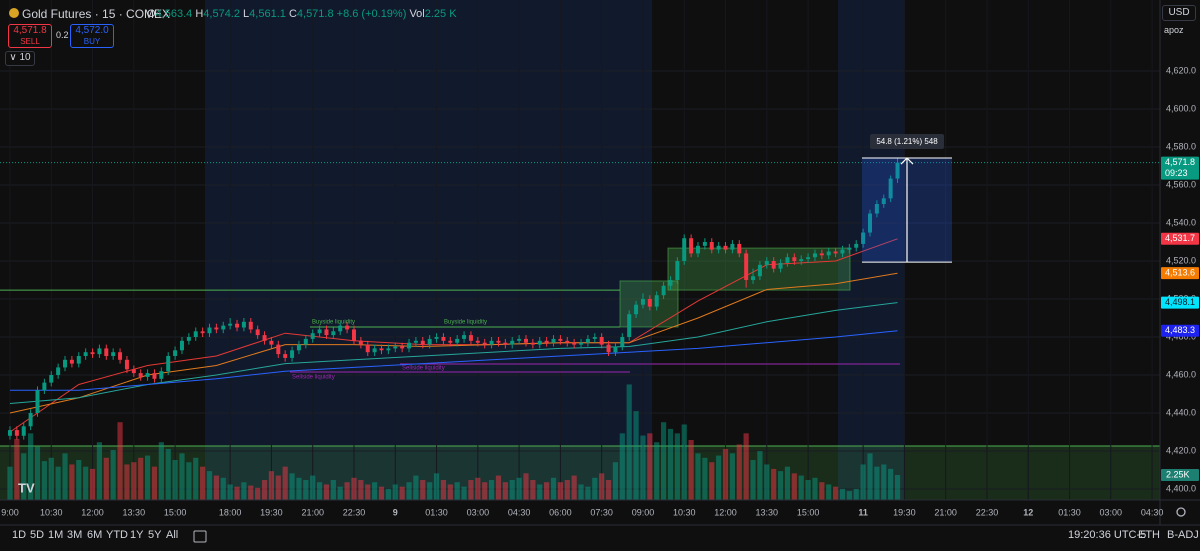  I want to click on x-tick-label: 12:00, so click(725, 512).